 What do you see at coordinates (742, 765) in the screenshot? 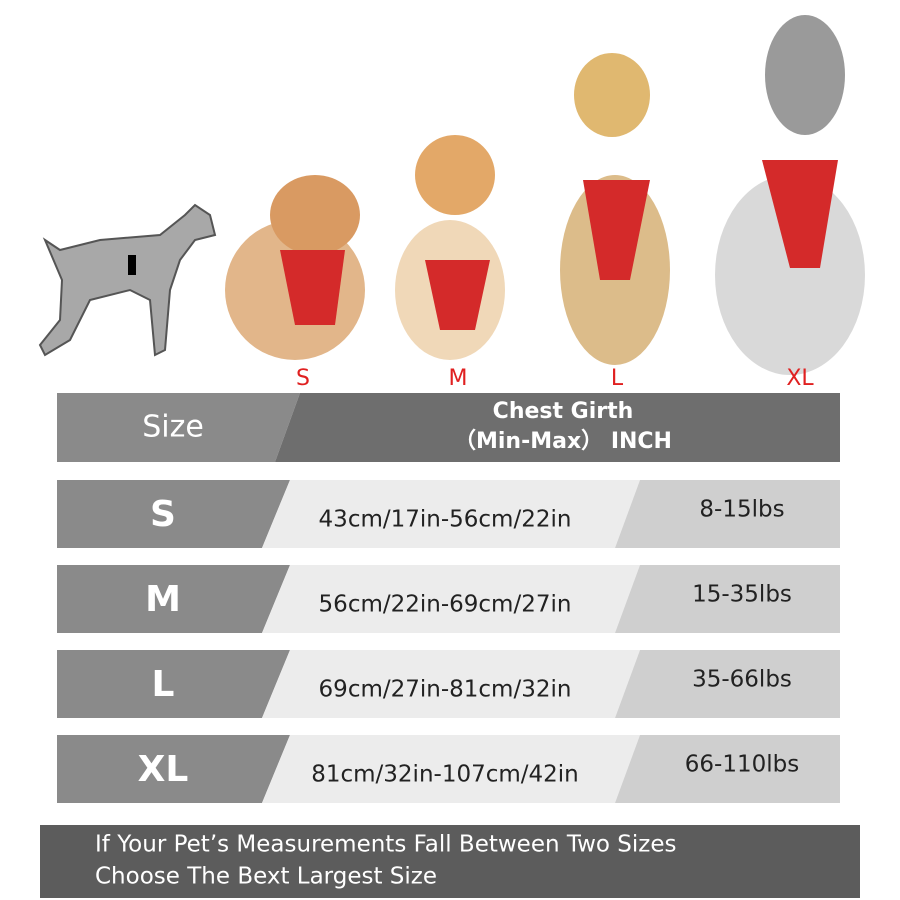
I see `weight-text: 66-110lbs` at bounding box center [742, 765].